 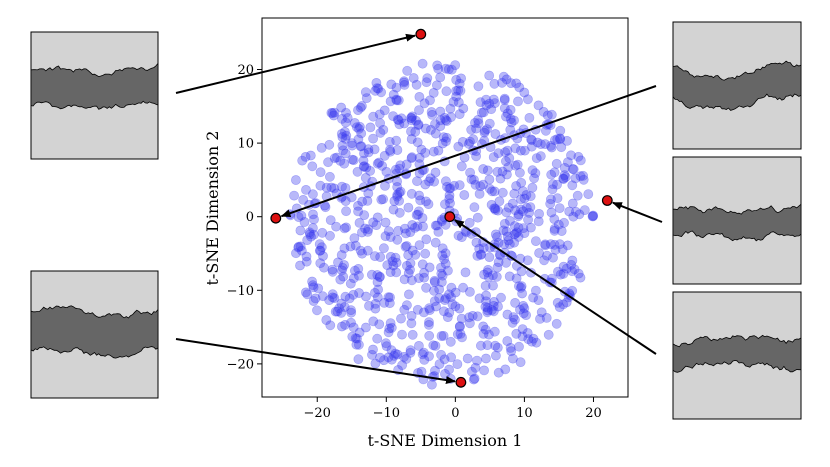 I want to click on highlighted-point-left, so click(x=276, y=218).